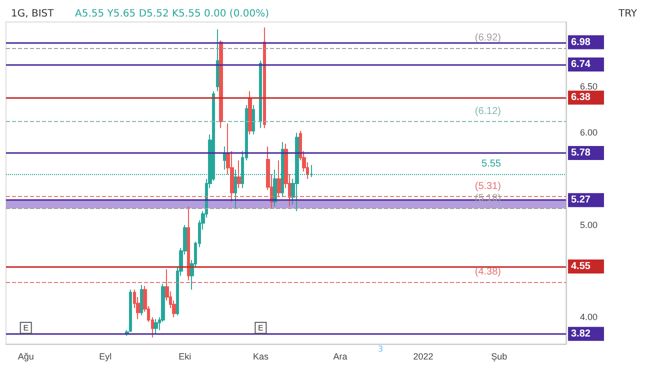 The image size is (654, 366). What do you see at coordinates (492, 164) in the screenshot?
I see `ref-line-label: 5.55` at bounding box center [492, 164].